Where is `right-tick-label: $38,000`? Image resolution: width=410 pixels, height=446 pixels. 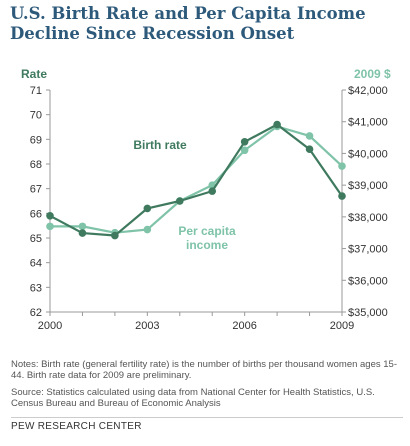
right-tick-label: $38,000 is located at coordinates (368, 218).